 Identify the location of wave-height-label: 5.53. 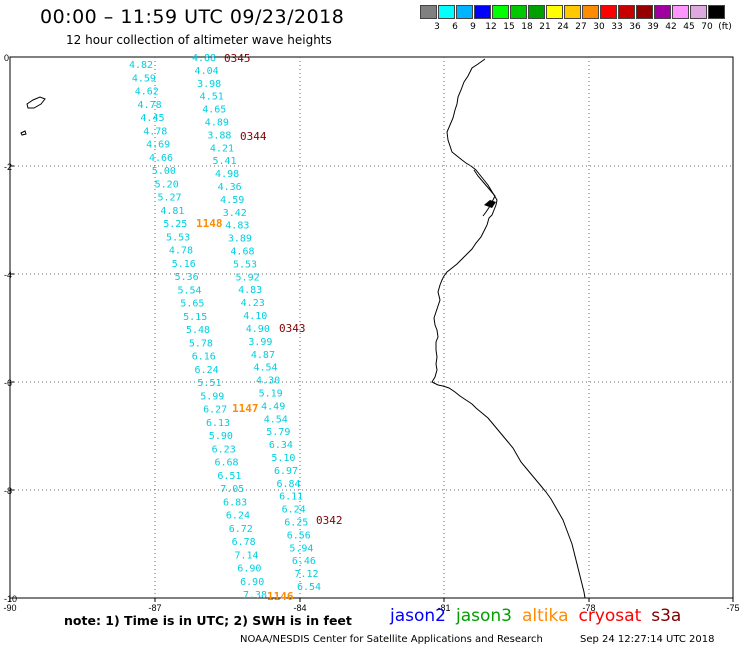
(178, 237).